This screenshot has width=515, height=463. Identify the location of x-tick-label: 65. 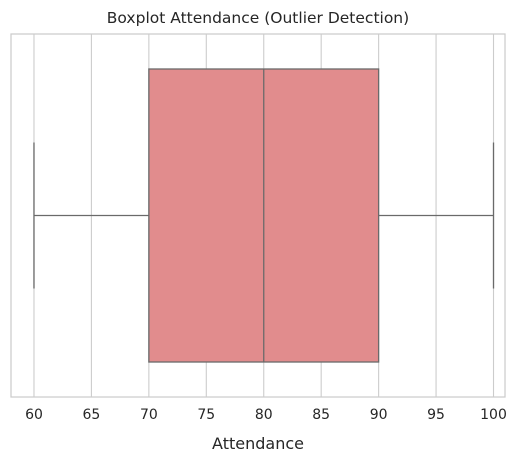
(92, 415).